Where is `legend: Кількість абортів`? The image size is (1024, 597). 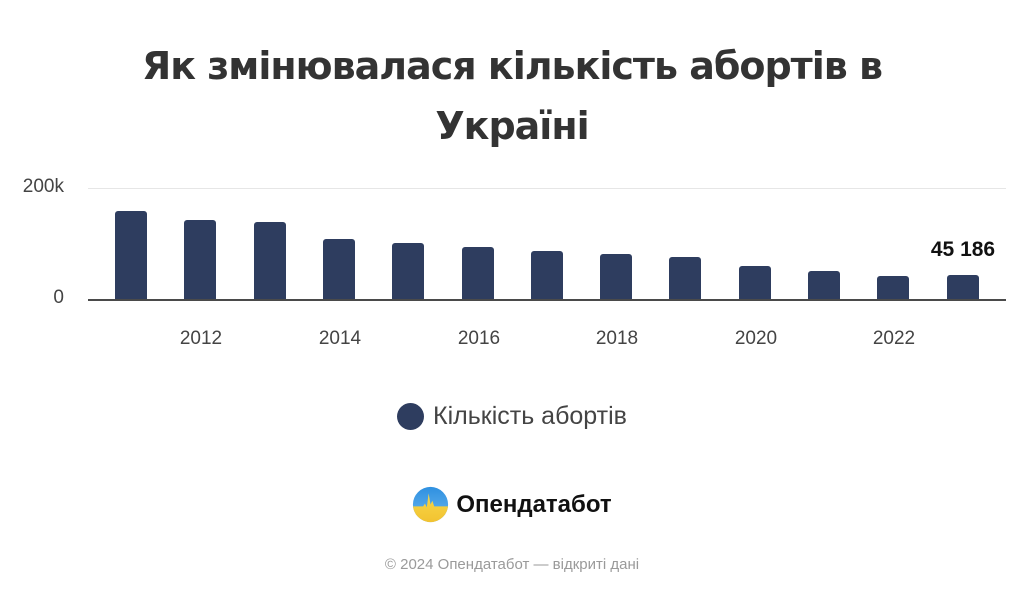 legend: Кількість абортів is located at coordinates (512, 416).